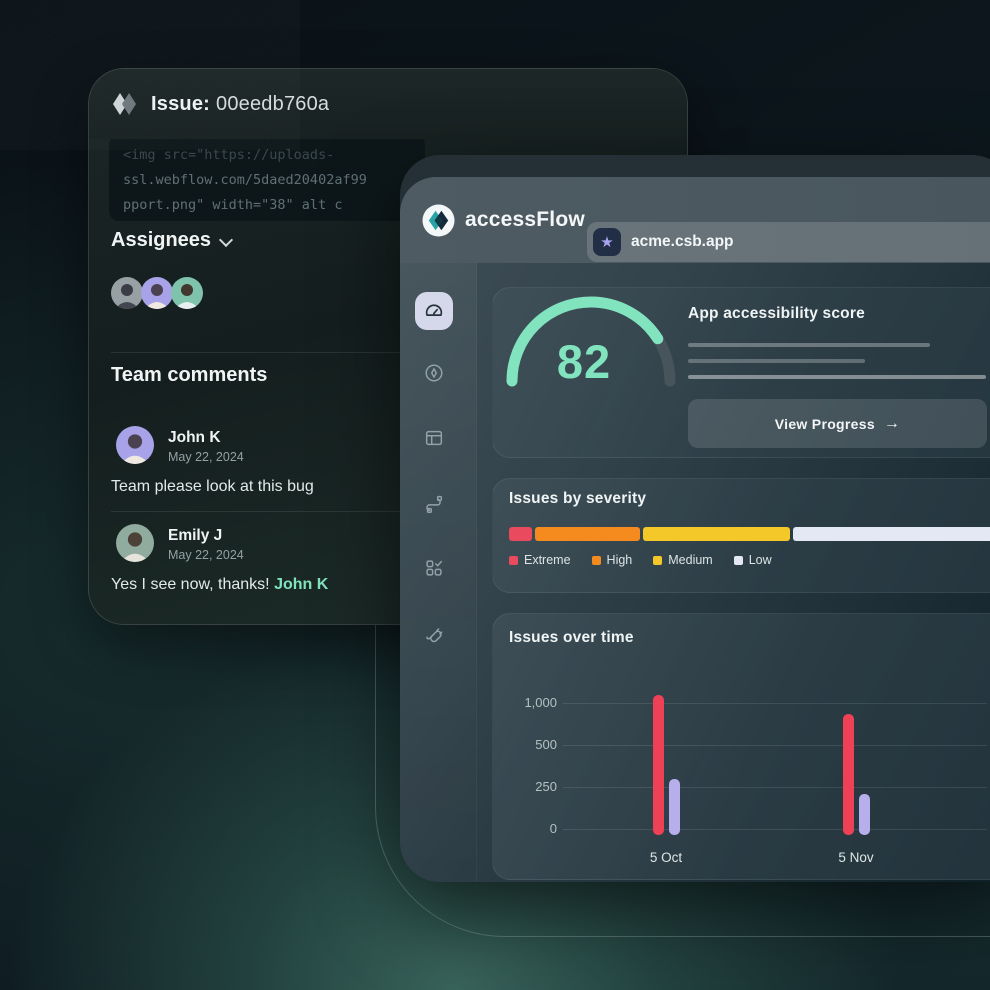 This screenshot has width=990, height=990. What do you see at coordinates (388, 104) in the screenshot?
I see `issue-window-header: Issue: 00eedb760a` at bounding box center [388, 104].